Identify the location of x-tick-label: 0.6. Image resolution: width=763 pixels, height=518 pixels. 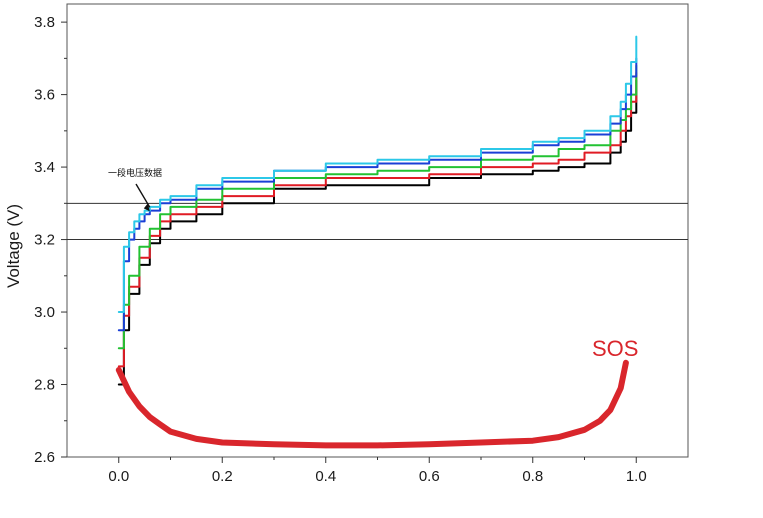
(429, 476).